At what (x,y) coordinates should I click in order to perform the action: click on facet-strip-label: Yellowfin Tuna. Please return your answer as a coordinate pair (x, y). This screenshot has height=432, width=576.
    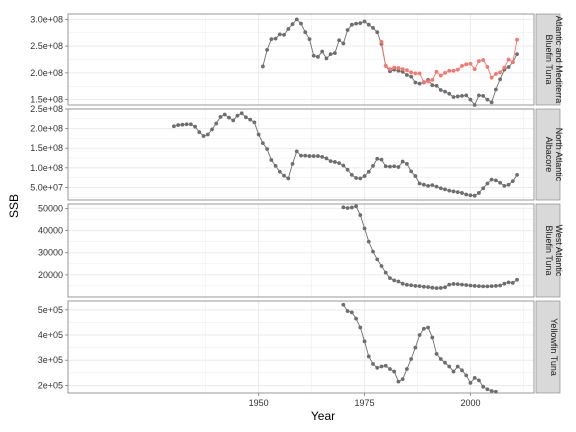
    Looking at the image, I should click on (554, 347).